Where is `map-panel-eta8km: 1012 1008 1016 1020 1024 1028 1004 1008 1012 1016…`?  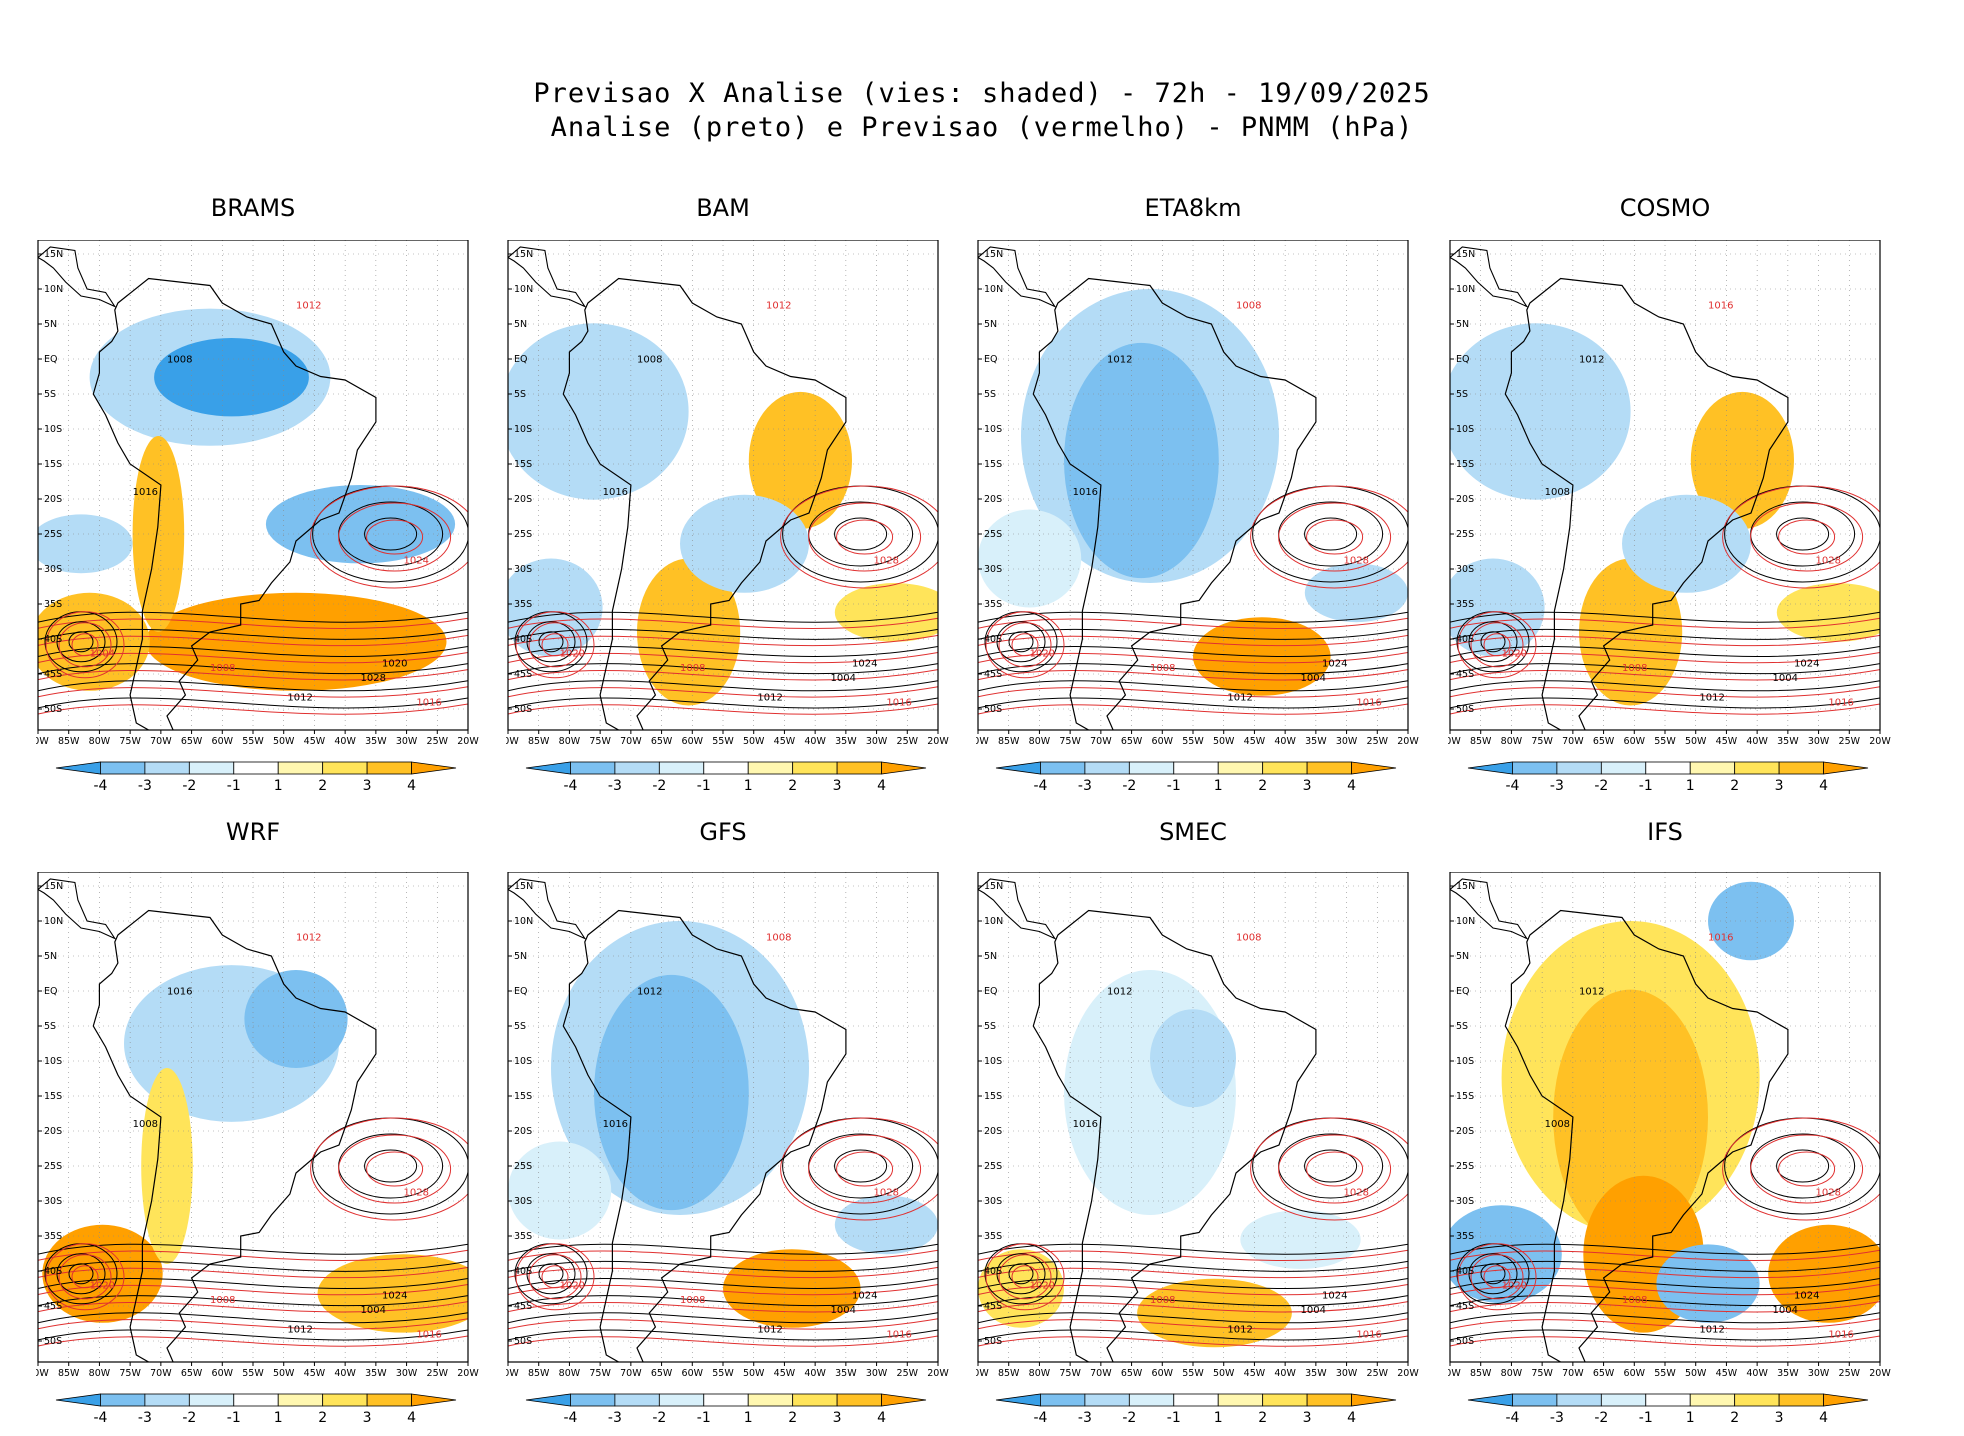 map-panel-eta8km: 1012 1008 1016 1020 1024 1028 1004 1008 1012 1016… is located at coordinates (1197, 493).